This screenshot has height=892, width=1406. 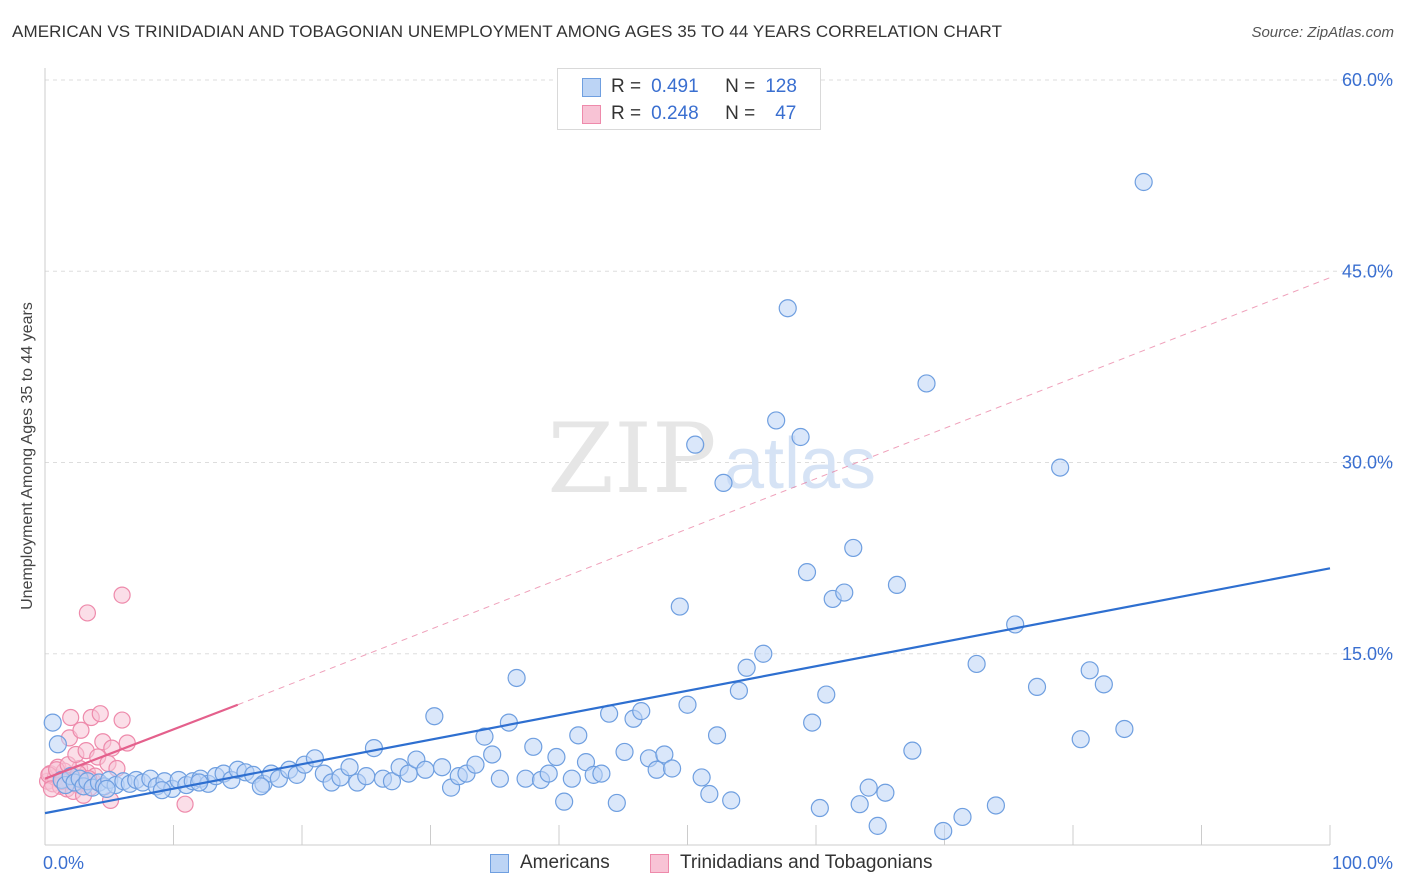 I want to click on watermark-zip: ZIP, so click(x=631, y=459).